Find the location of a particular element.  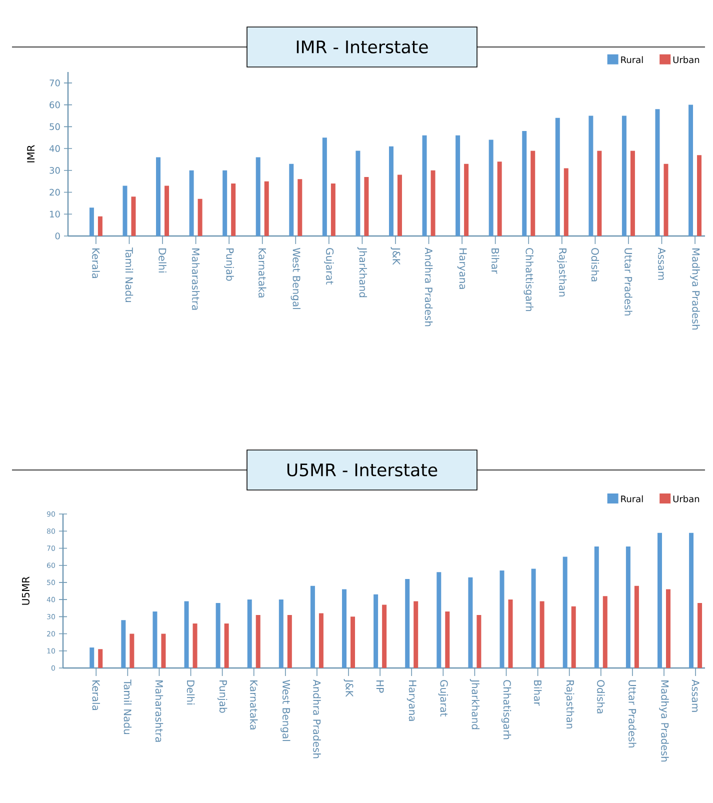

y-tick-label: 40 is located at coordinates (54, 148).